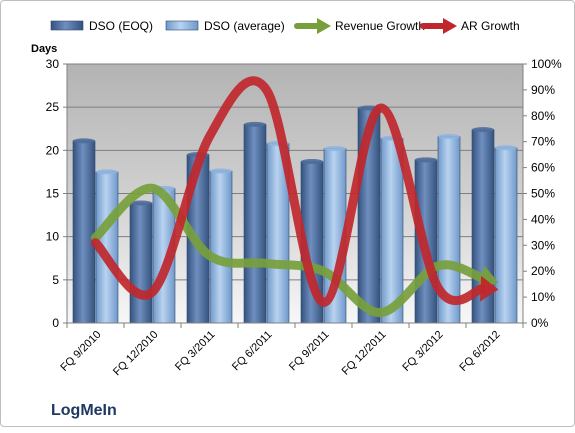 This screenshot has width=575, height=433. Describe the element at coordinates (182, 25) in the screenshot. I see `legend-swatch-dso-average` at that location.